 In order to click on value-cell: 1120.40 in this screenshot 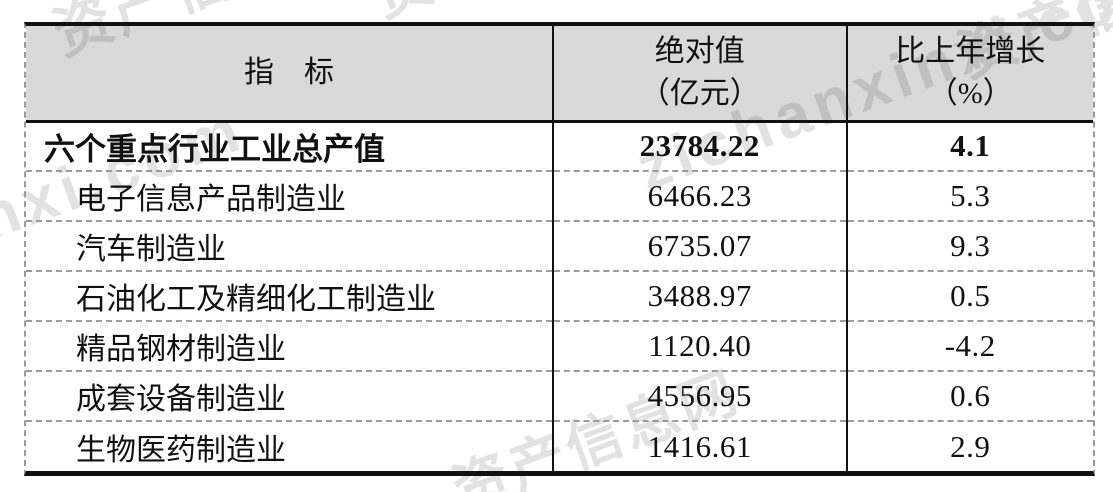, I will do `click(699, 345)`.